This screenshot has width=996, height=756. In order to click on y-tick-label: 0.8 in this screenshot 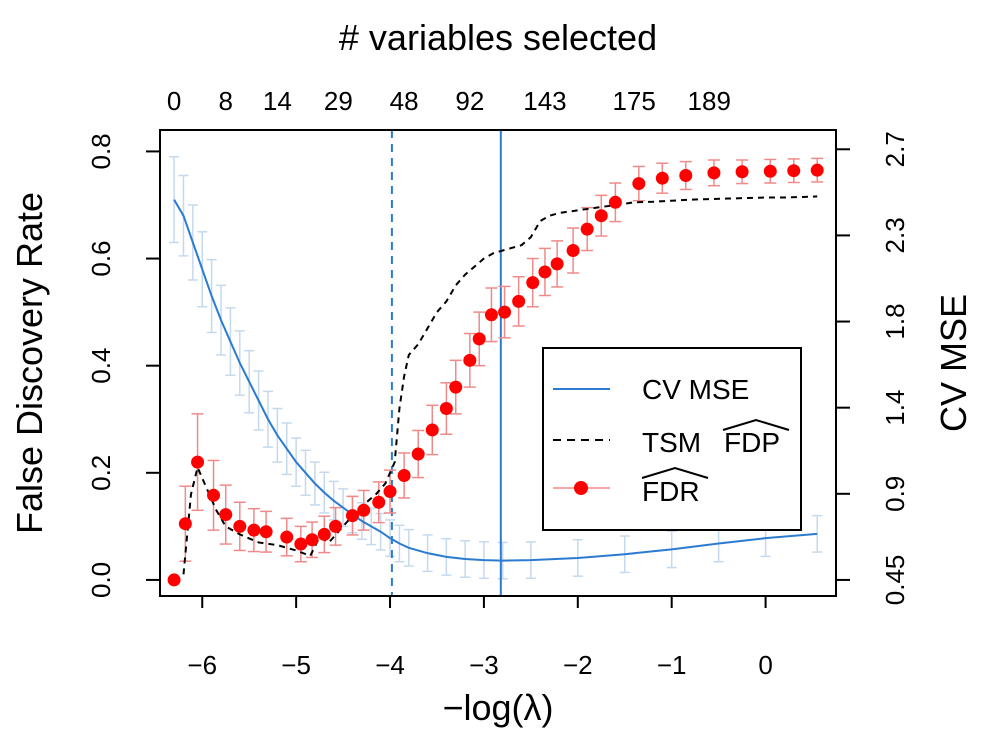, I will do `click(101, 151)`.